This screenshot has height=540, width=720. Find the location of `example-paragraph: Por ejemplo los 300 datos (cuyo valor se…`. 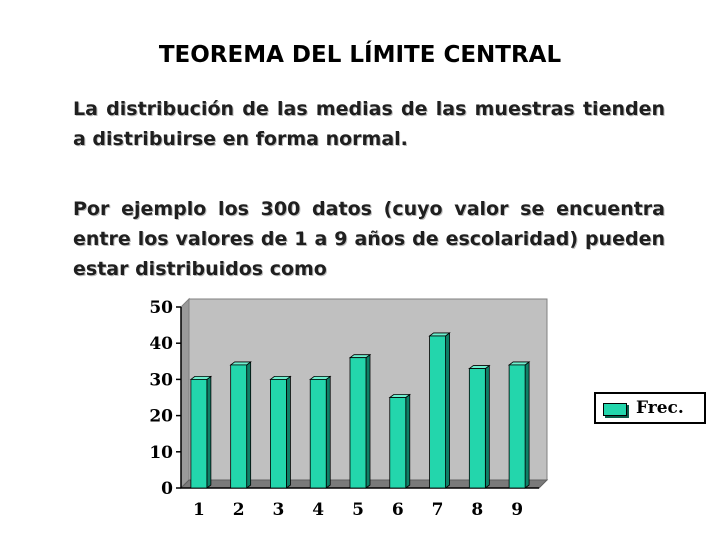

example-paragraph: Por ejemplo los 300 datos (cuyo valor se… is located at coordinates (369, 239).